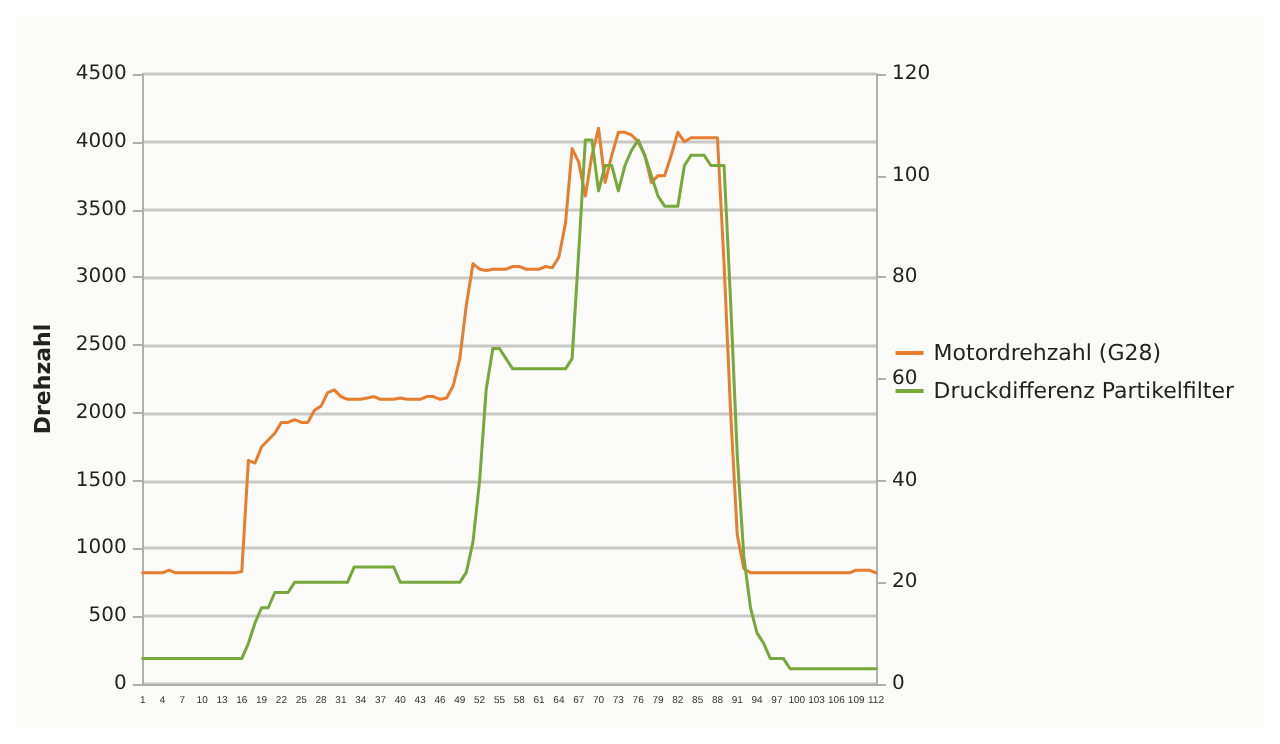 The width and height of the screenshot is (1280, 744). What do you see at coordinates (101, 74) in the screenshot?
I see `y-tick-label: 4500` at bounding box center [101, 74].